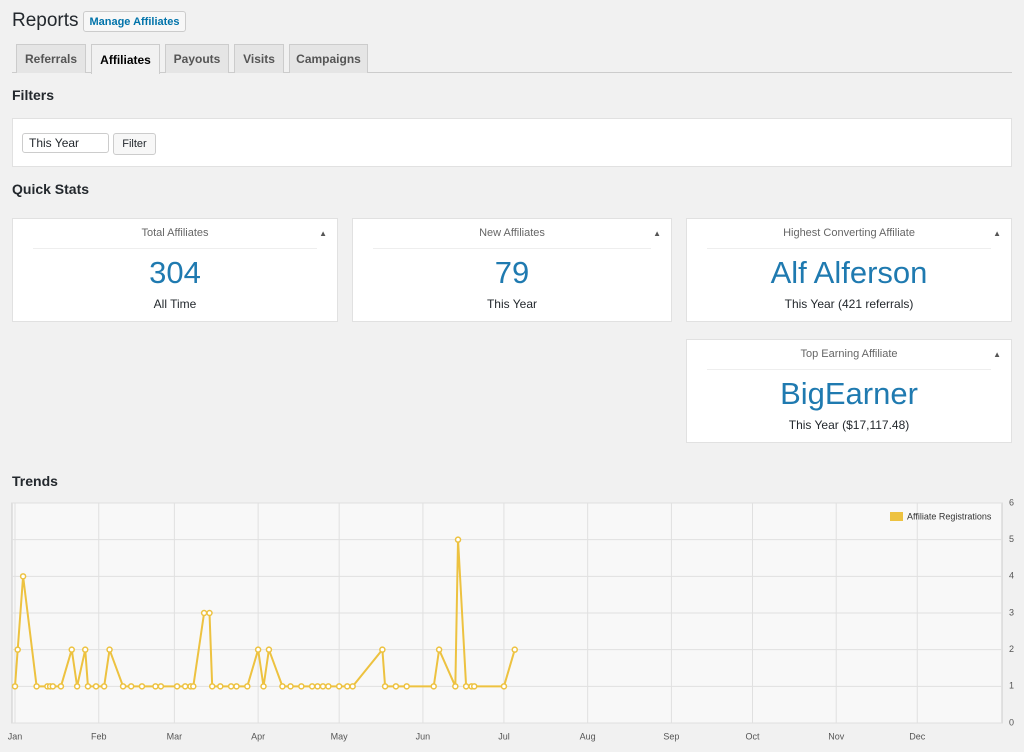 The height and width of the screenshot is (752, 1024). What do you see at coordinates (512, 238) in the screenshot?
I see `card-title: New Affiliates` at bounding box center [512, 238].